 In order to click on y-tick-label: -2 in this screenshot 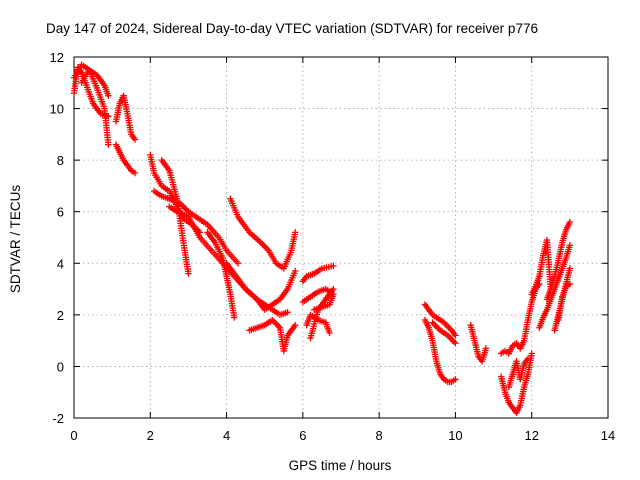, I will do `click(58, 418)`.